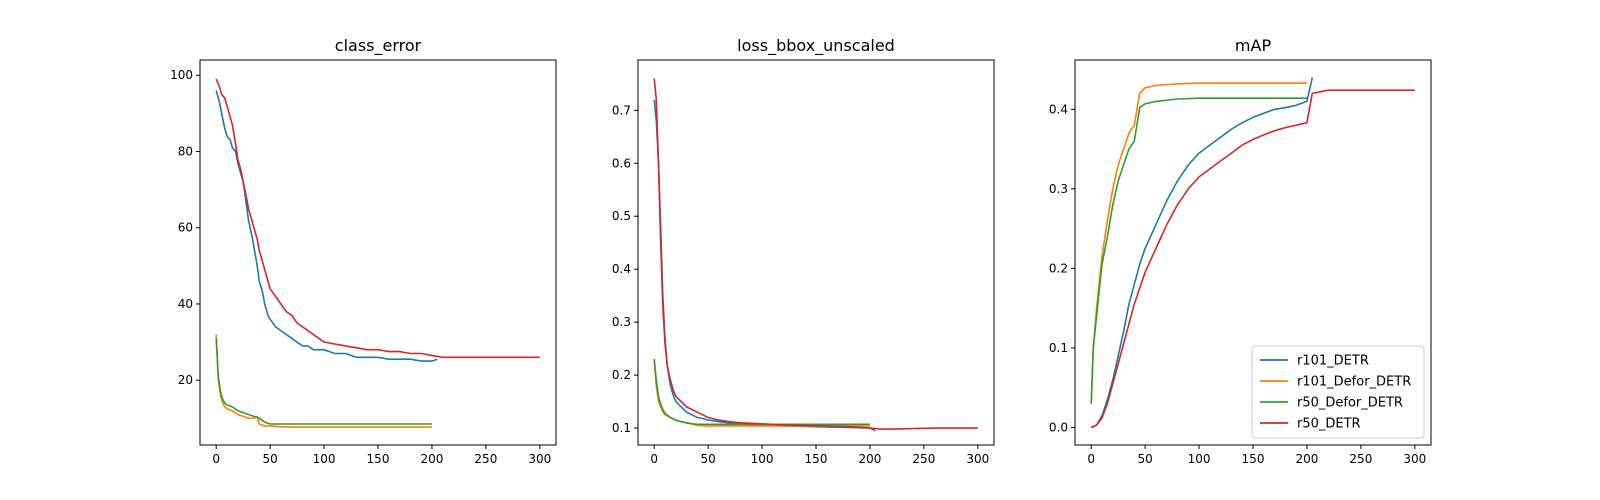 The height and width of the screenshot is (500, 1600). Describe the element at coordinates (816, 46) in the screenshot. I see `chart-title: loss_bbox_unscaled` at that location.